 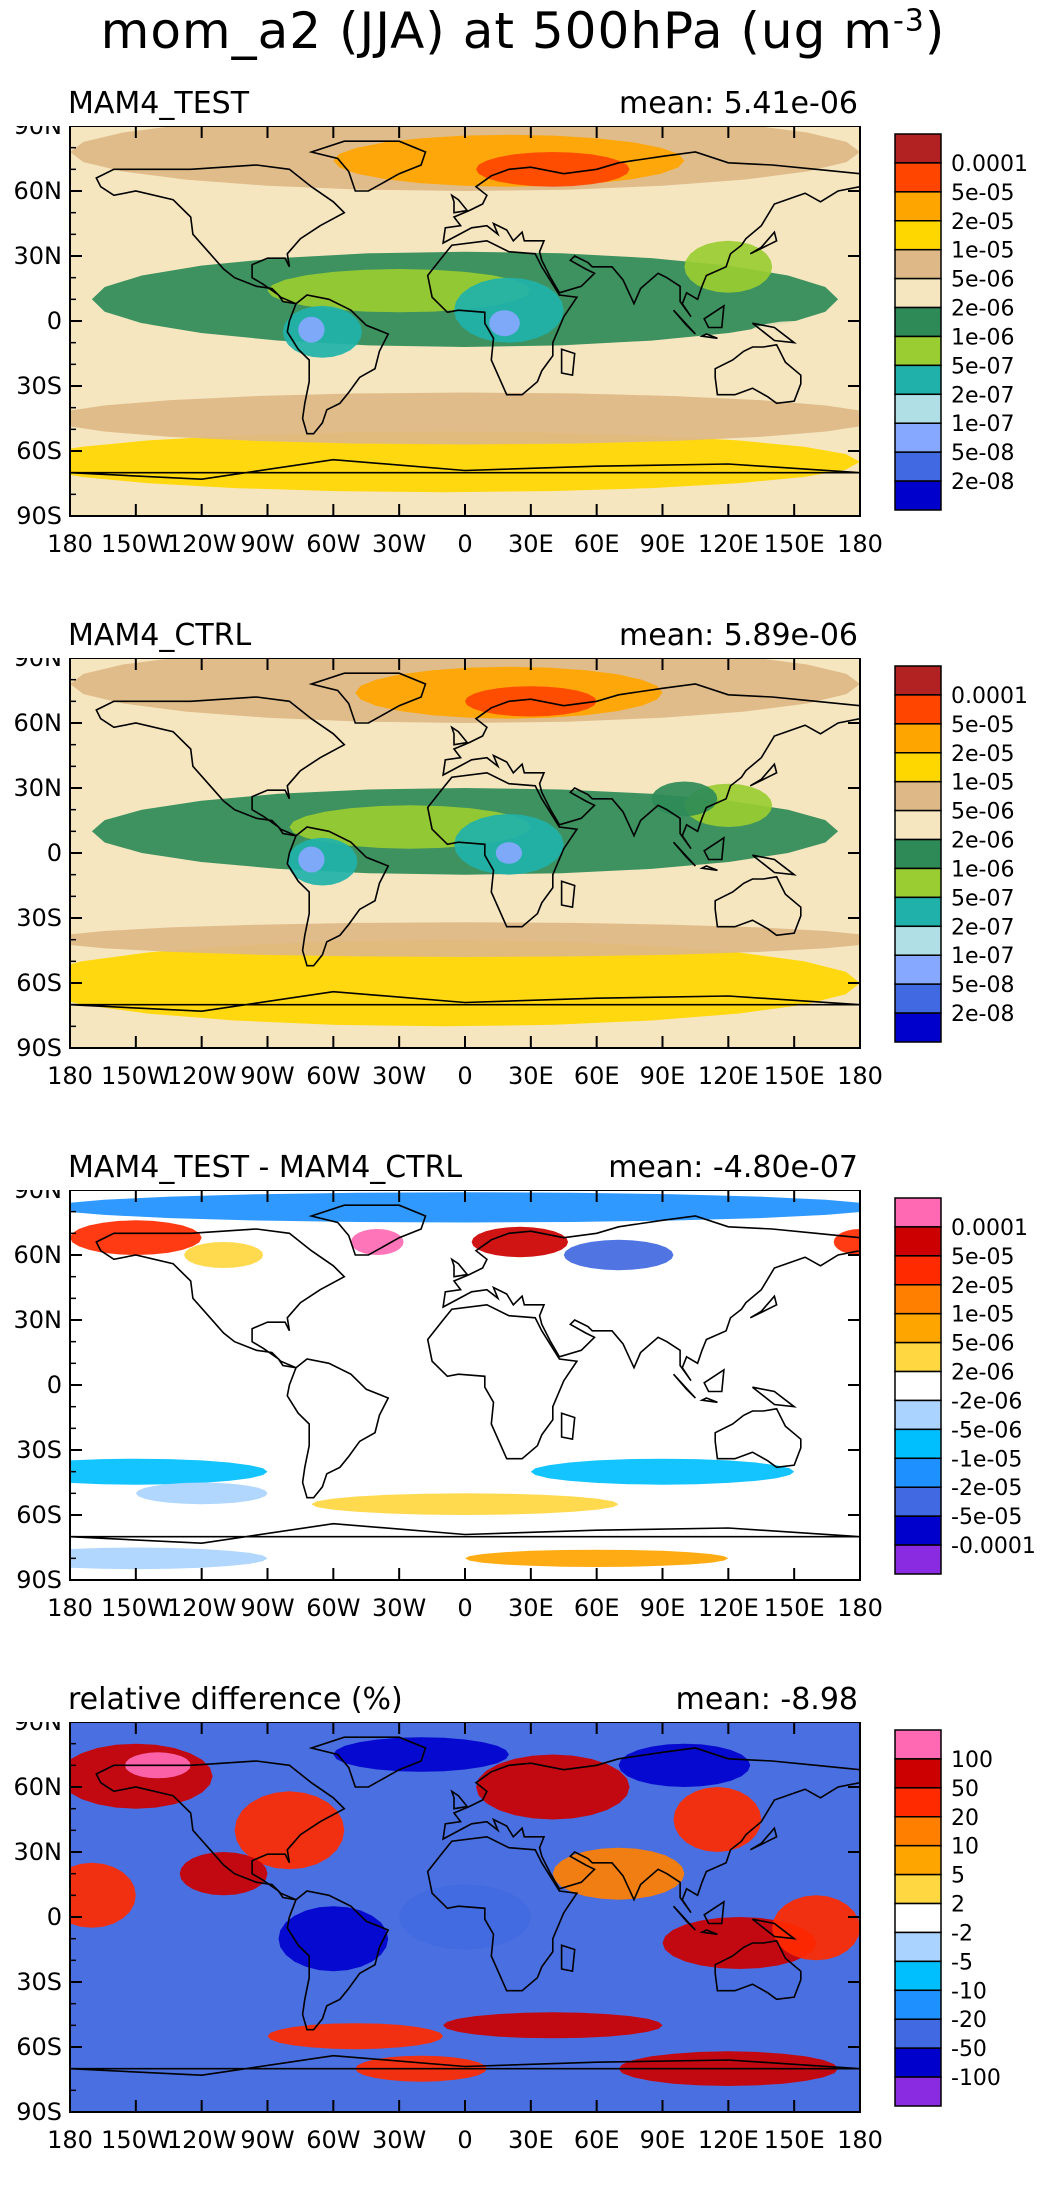 What do you see at coordinates (908, 21) in the screenshot?
I see `figure-title-superscript: -3` at bounding box center [908, 21].